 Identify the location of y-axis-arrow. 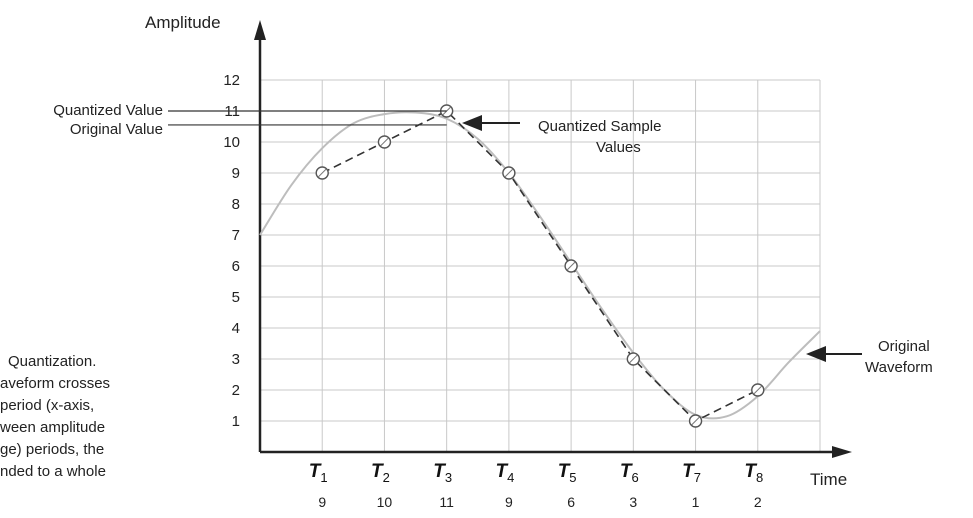
(260, 30).